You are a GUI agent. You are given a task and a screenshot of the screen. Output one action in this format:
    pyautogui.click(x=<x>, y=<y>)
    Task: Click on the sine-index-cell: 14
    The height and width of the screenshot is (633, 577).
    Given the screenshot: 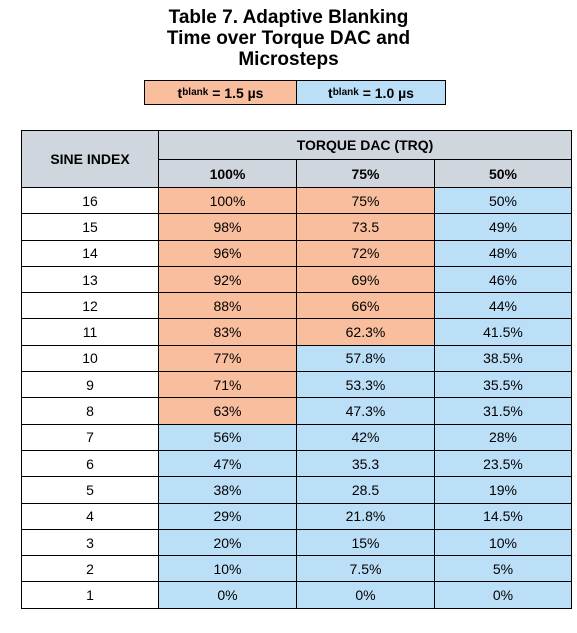 What is the action you would take?
    pyautogui.click(x=90, y=253)
    